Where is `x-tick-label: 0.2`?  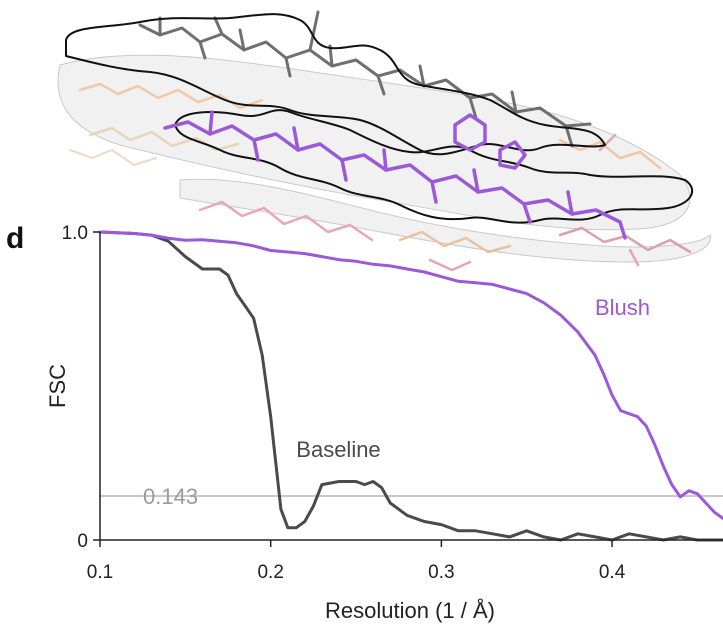 x-tick-label: 0.2 is located at coordinates (270, 572).